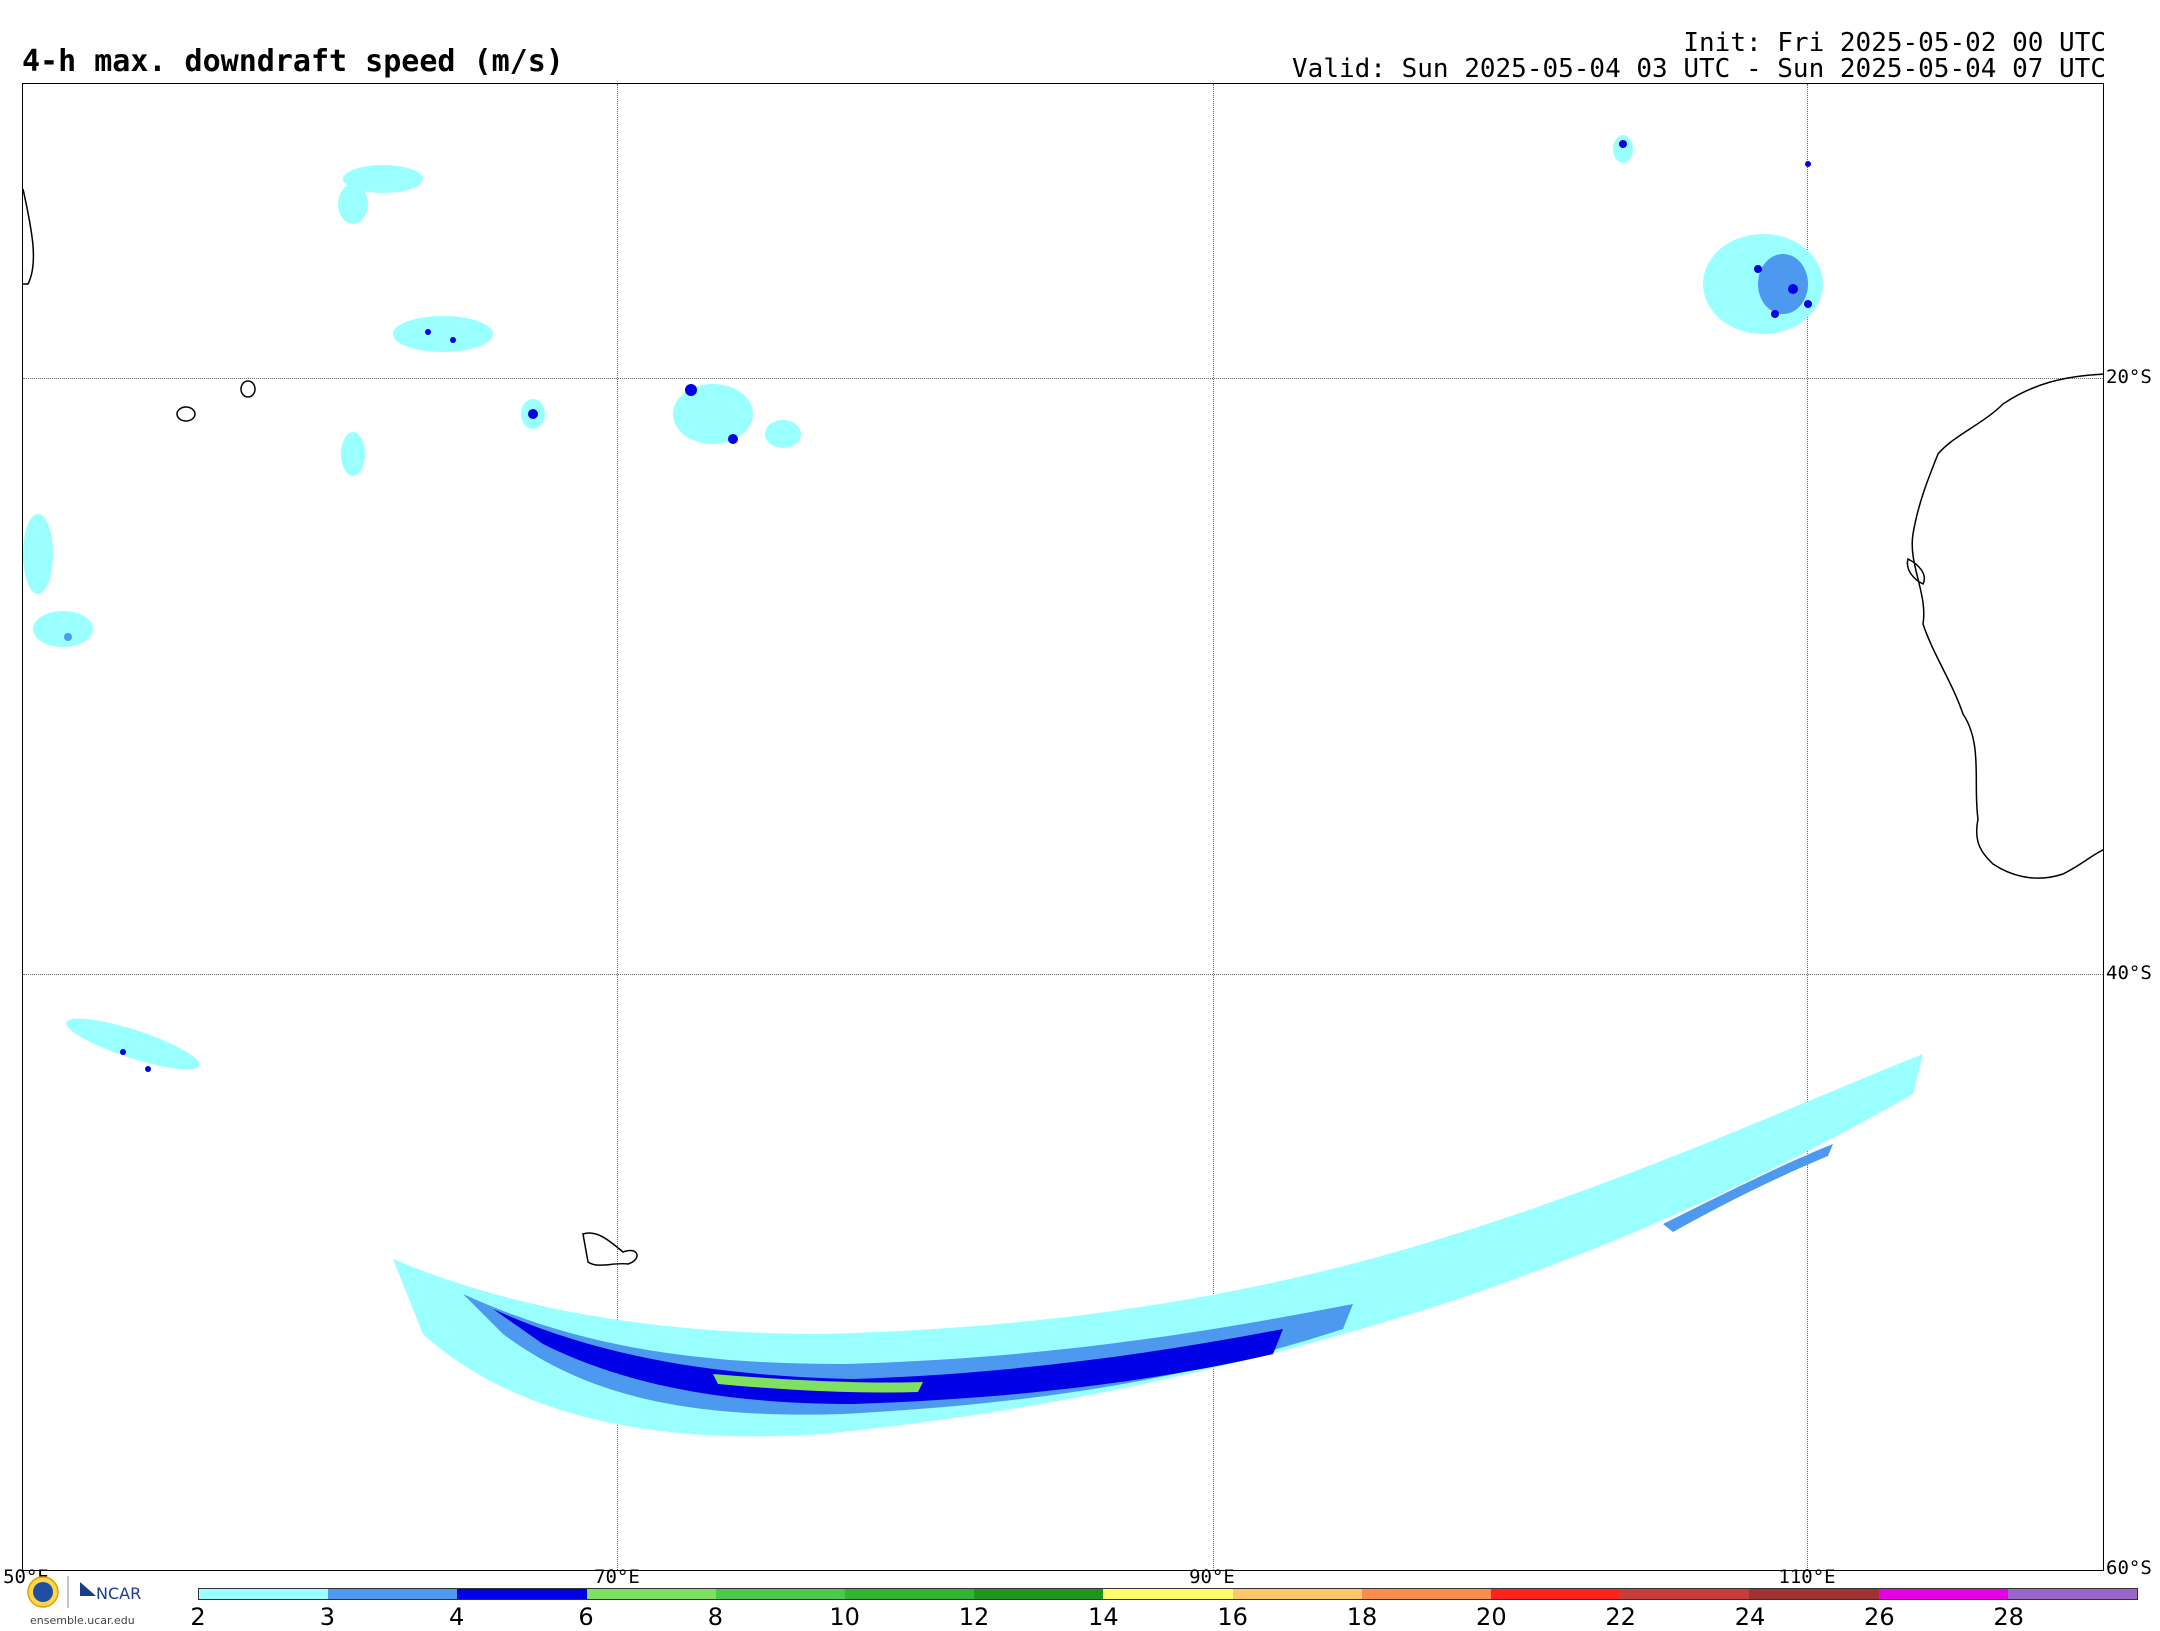 Image resolution: width=2160 pixels, height=1631 pixels. Describe the element at coordinates (61, 1592) in the screenshot. I see `nsf-logo-icon` at that location.